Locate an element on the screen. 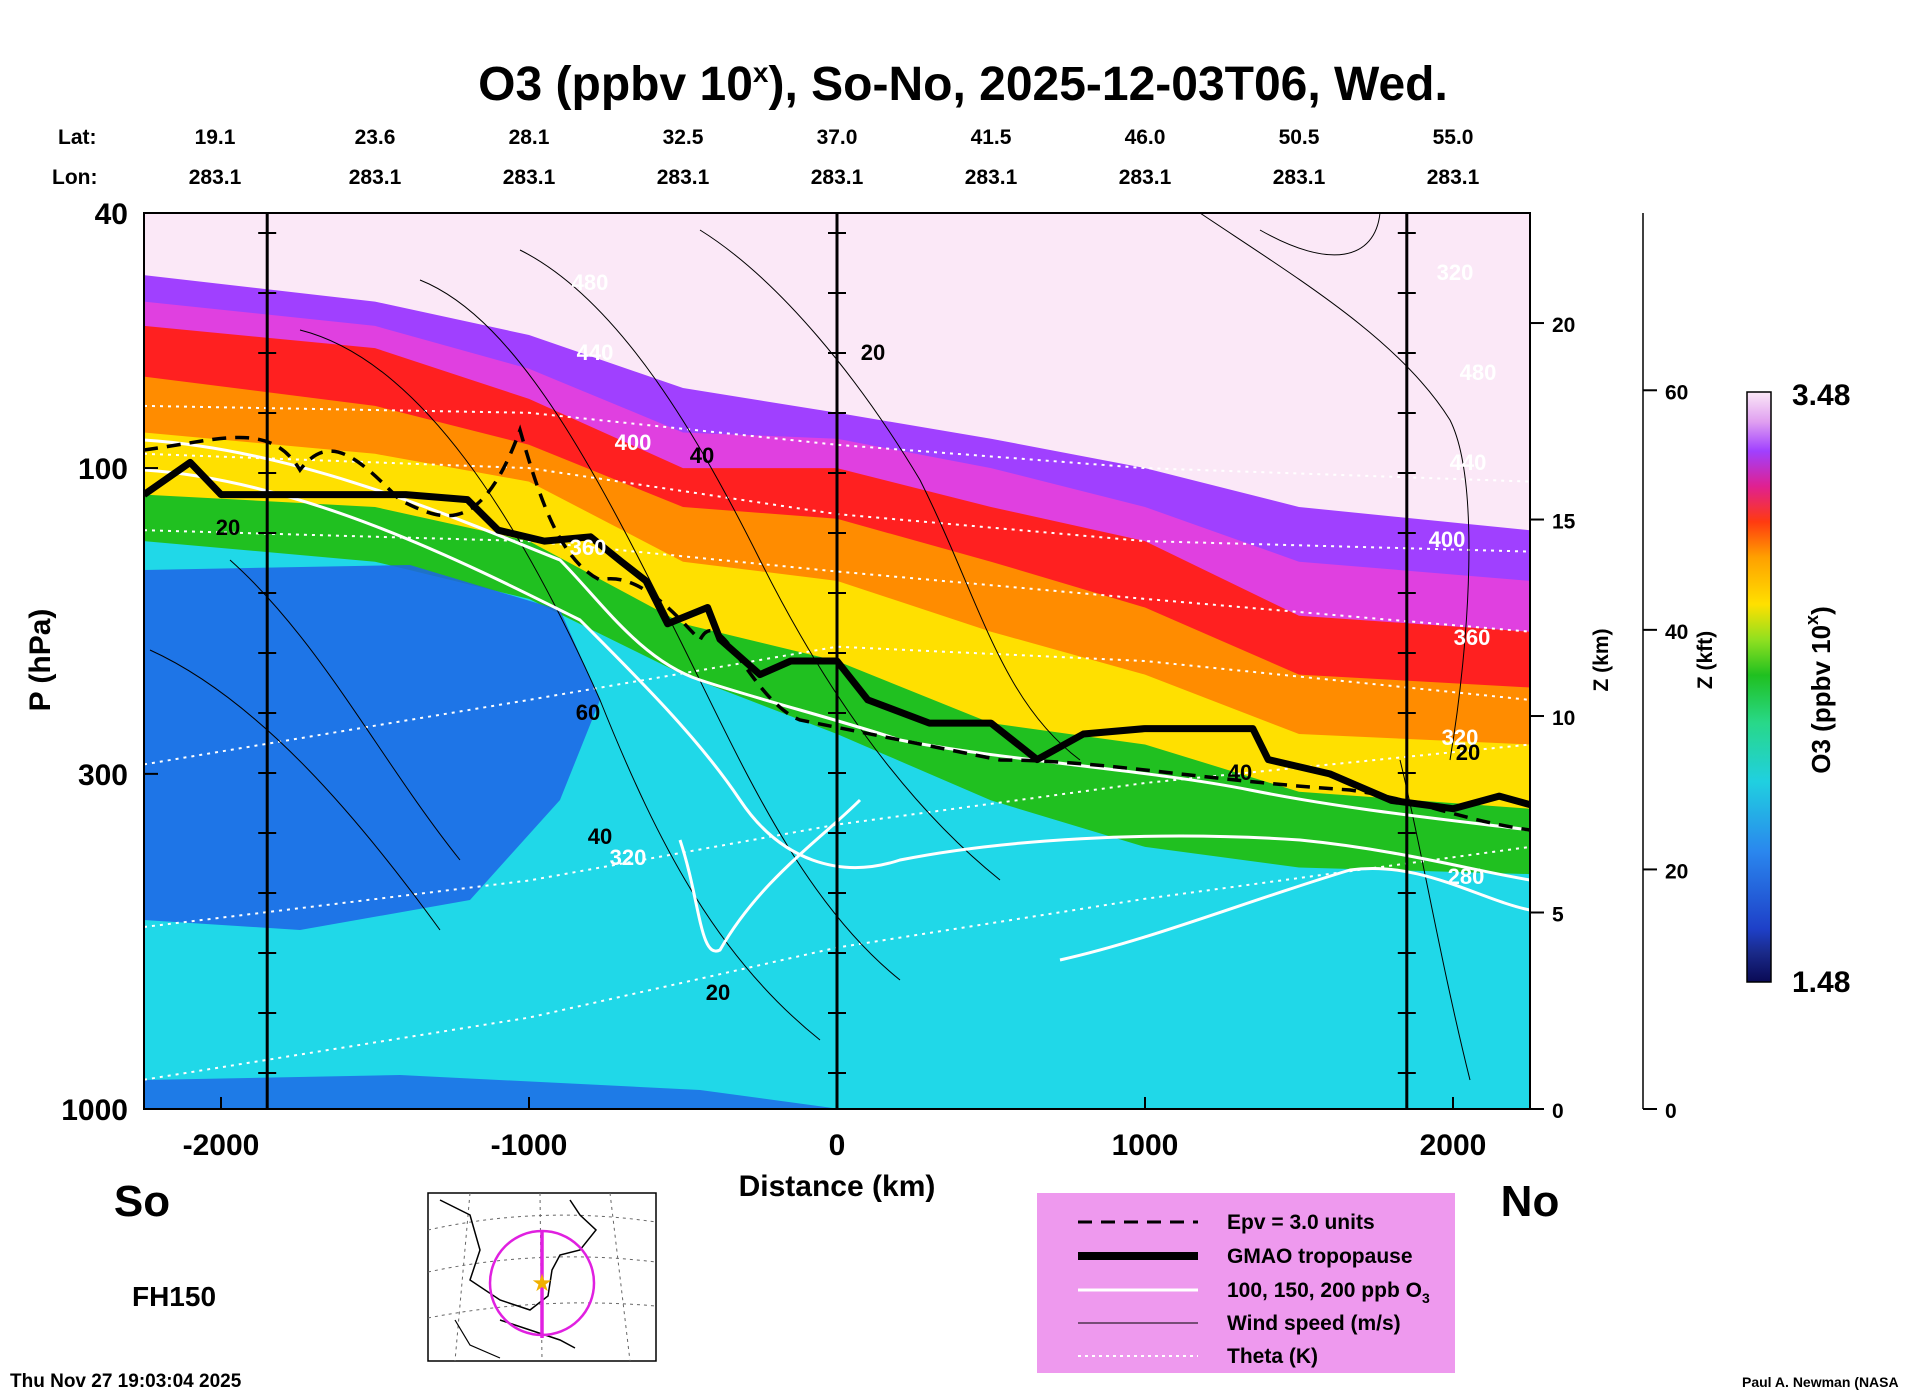  lat-value: 37.0 is located at coordinates (837, 137).